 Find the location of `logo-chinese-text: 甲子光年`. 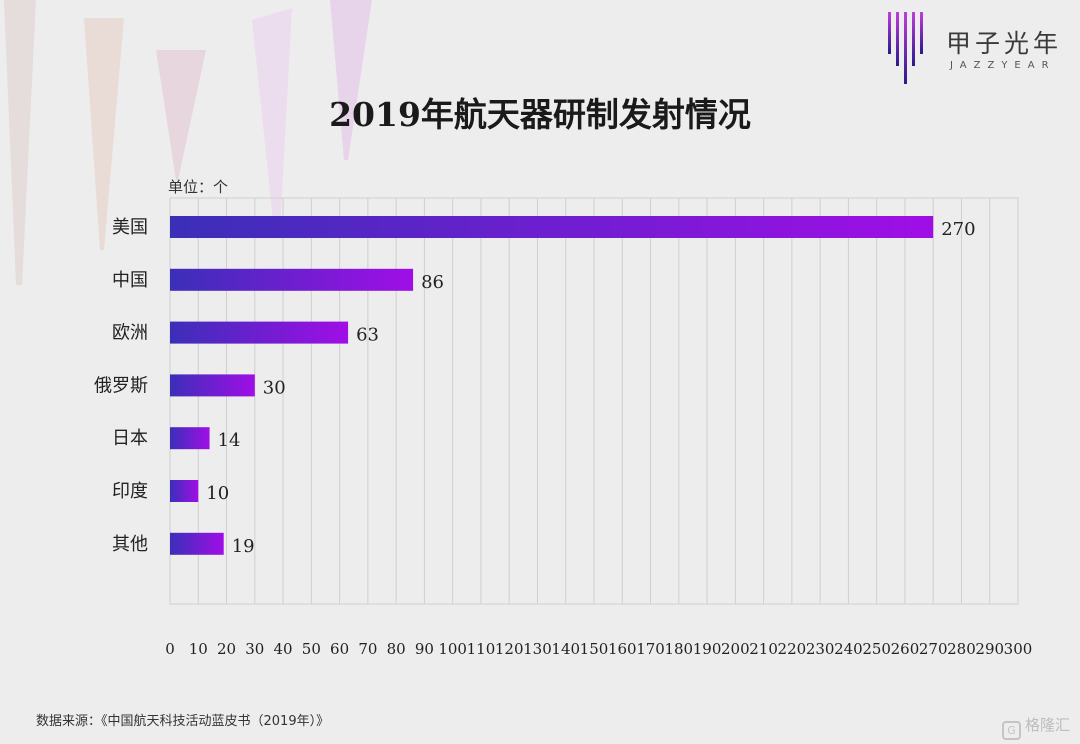

logo-chinese-text: 甲子光年 is located at coordinates (1004, 43).